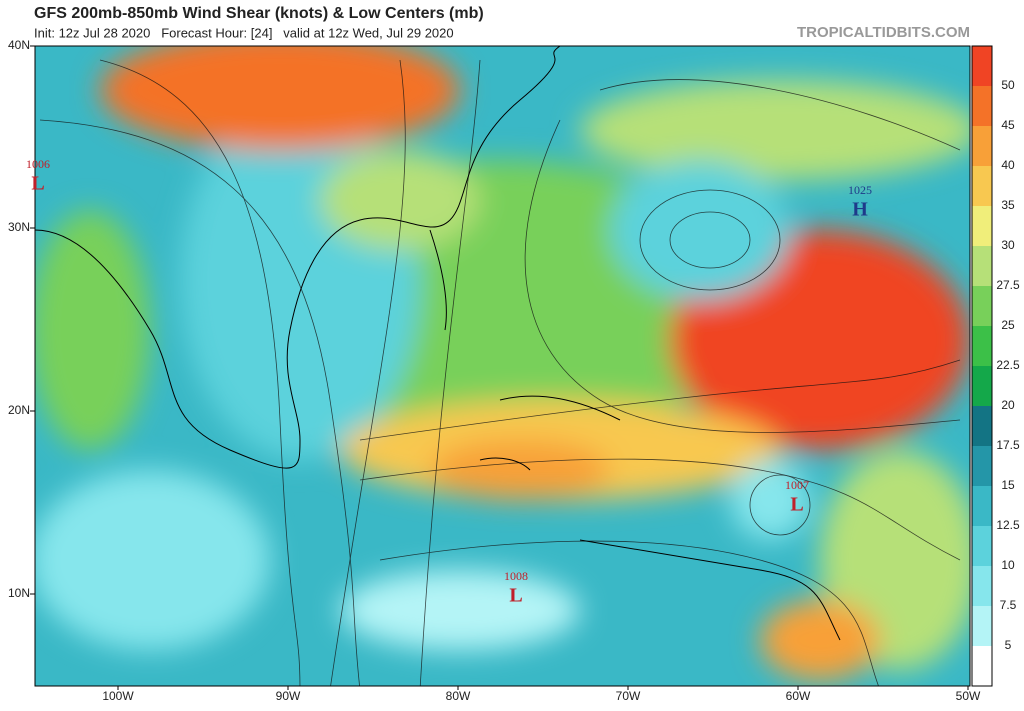 This screenshot has width=1024, height=711. Describe the element at coordinates (1008, 565) in the screenshot. I see `colorbar-label: 10` at that location.